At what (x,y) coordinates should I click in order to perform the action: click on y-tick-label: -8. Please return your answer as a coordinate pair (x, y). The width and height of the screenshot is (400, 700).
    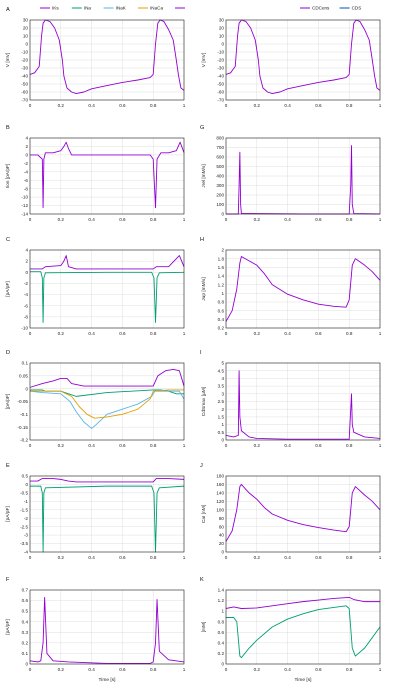
    Looking at the image, I should click on (26, 316).